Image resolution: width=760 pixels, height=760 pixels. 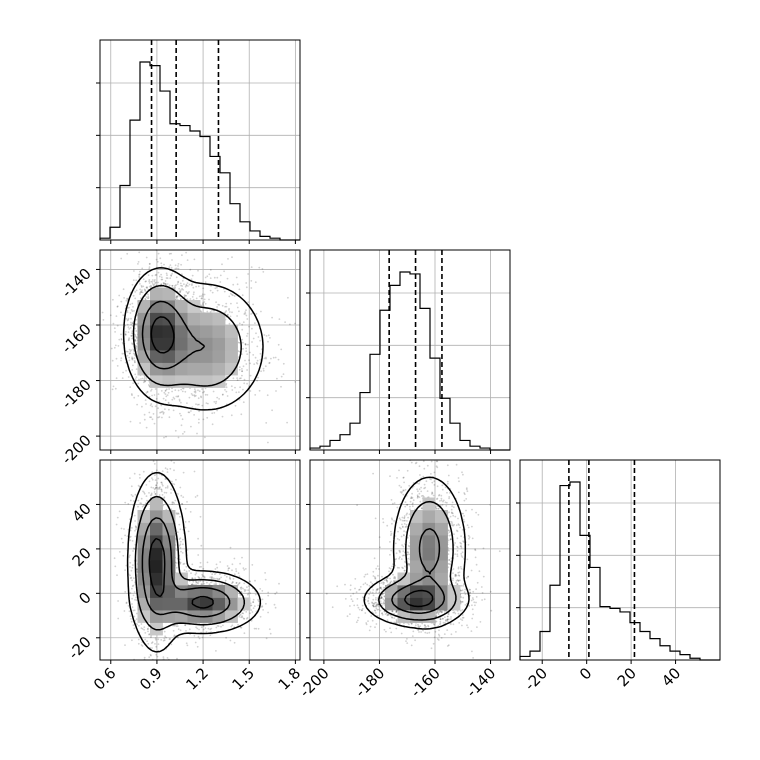 What do you see at coordinates (314, 682) in the screenshot?
I see `x-tick-label: -200` at bounding box center [314, 682].